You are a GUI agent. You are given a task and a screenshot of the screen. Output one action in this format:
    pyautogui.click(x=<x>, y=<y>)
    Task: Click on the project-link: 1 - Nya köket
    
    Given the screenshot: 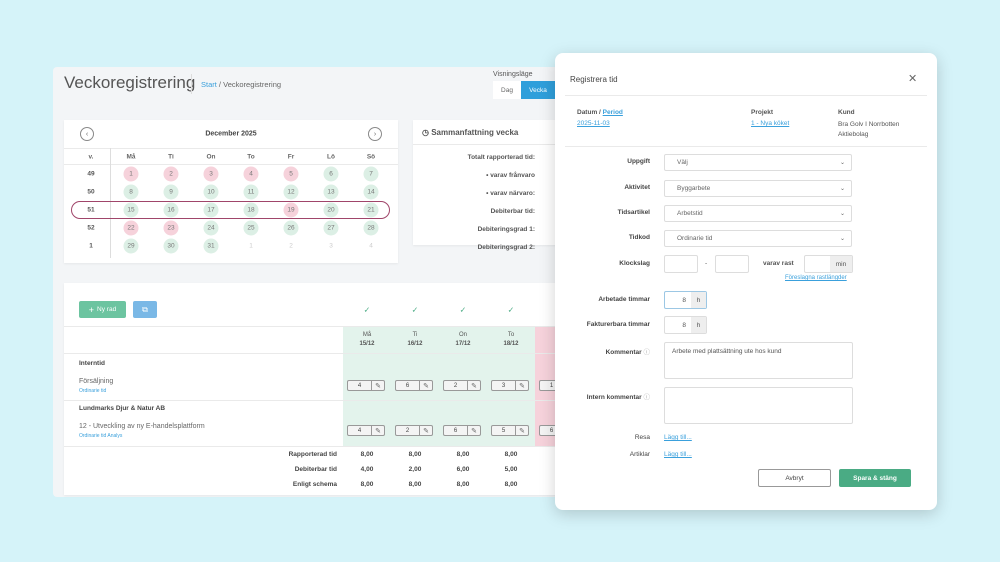 What is the action you would take?
    pyautogui.click(x=770, y=123)
    